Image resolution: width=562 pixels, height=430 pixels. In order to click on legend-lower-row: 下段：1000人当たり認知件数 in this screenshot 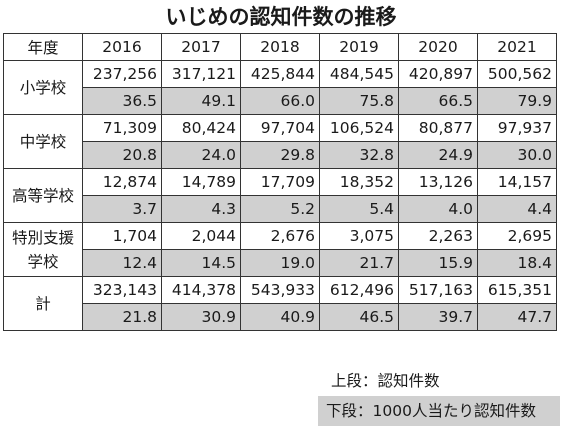, I will do `click(439, 411)`.